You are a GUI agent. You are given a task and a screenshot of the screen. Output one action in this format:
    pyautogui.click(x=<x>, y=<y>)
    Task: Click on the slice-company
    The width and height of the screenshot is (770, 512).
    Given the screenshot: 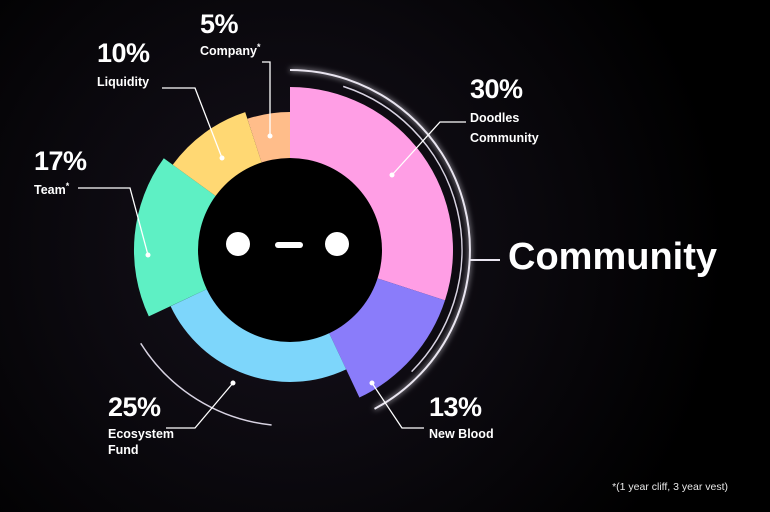 What is the action you would take?
    pyautogui.click(x=268, y=138)
    